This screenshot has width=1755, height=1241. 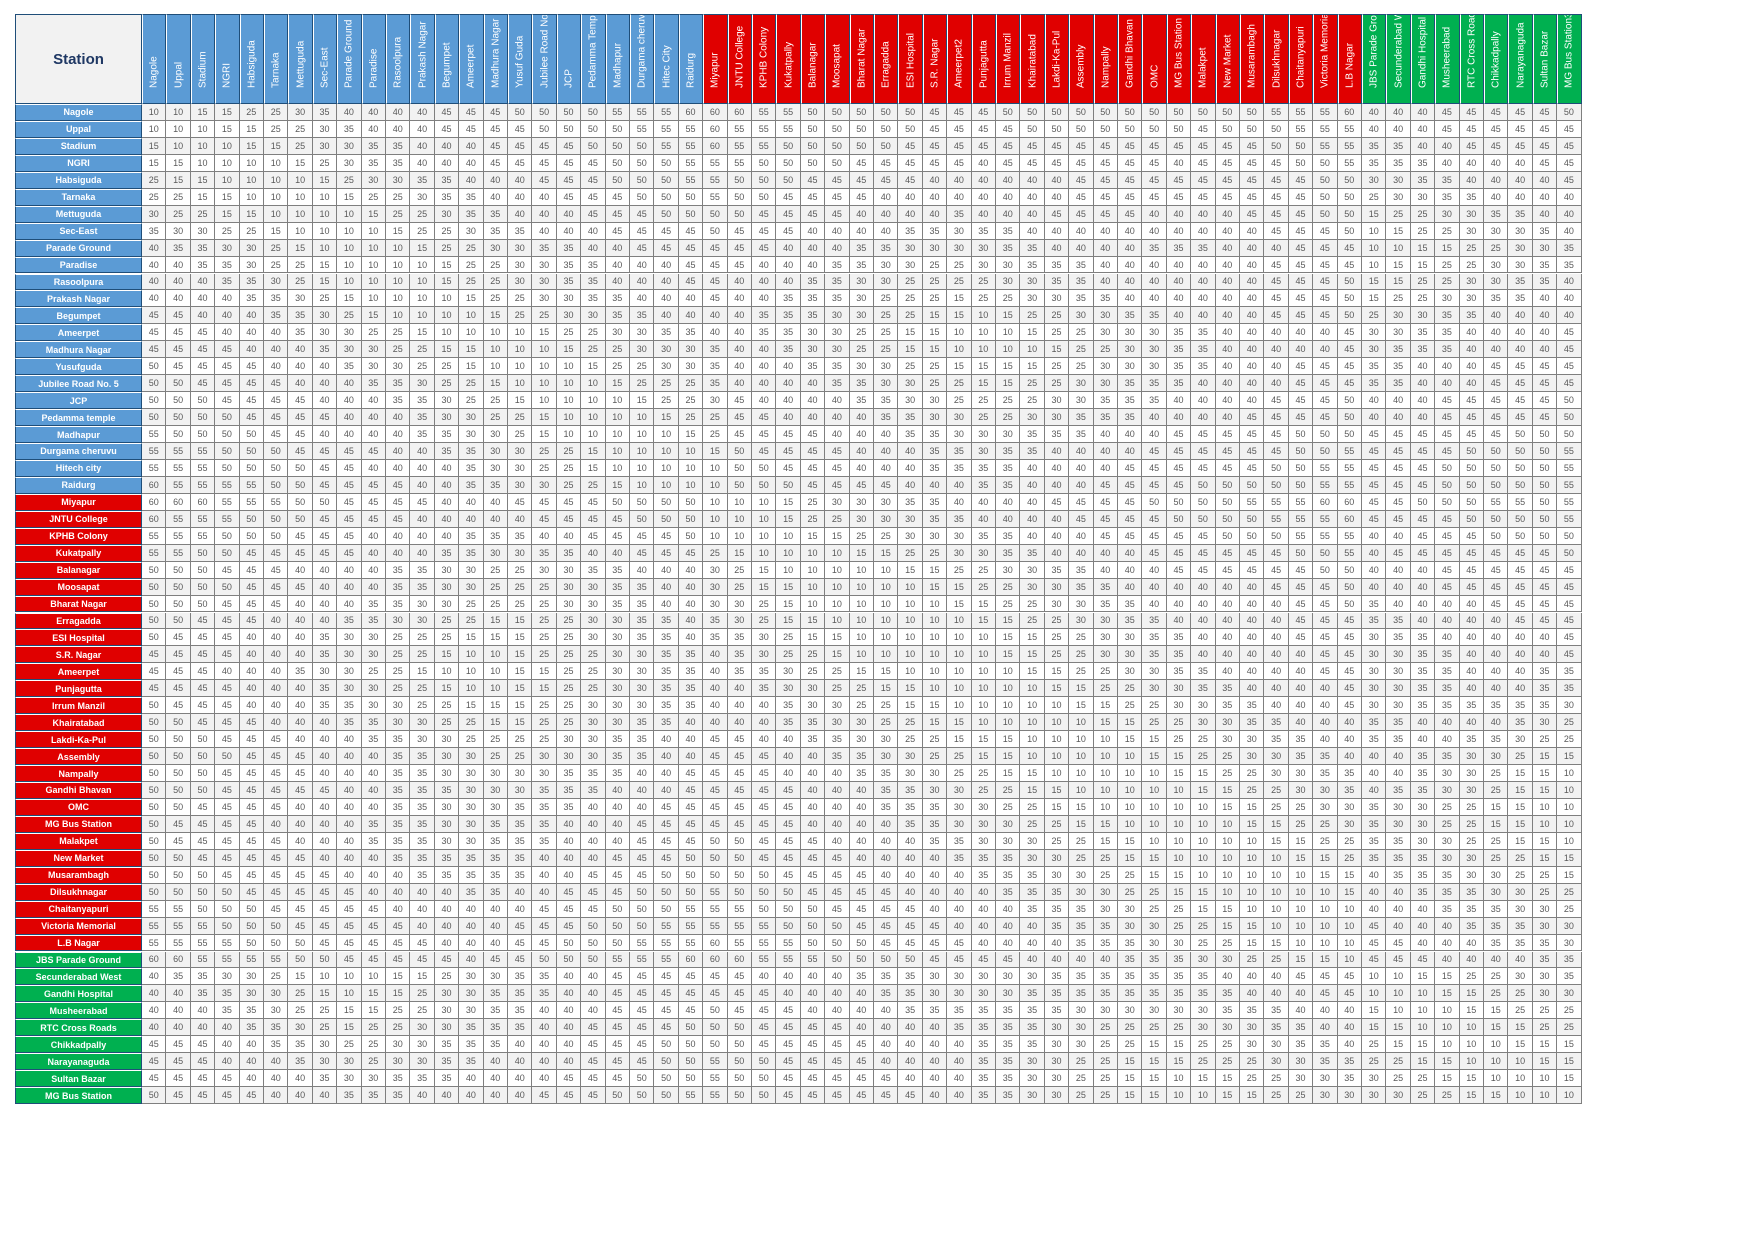 What do you see at coordinates (935, 59) in the screenshot?
I see `column-header: S.R. Nagar` at bounding box center [935, 59].